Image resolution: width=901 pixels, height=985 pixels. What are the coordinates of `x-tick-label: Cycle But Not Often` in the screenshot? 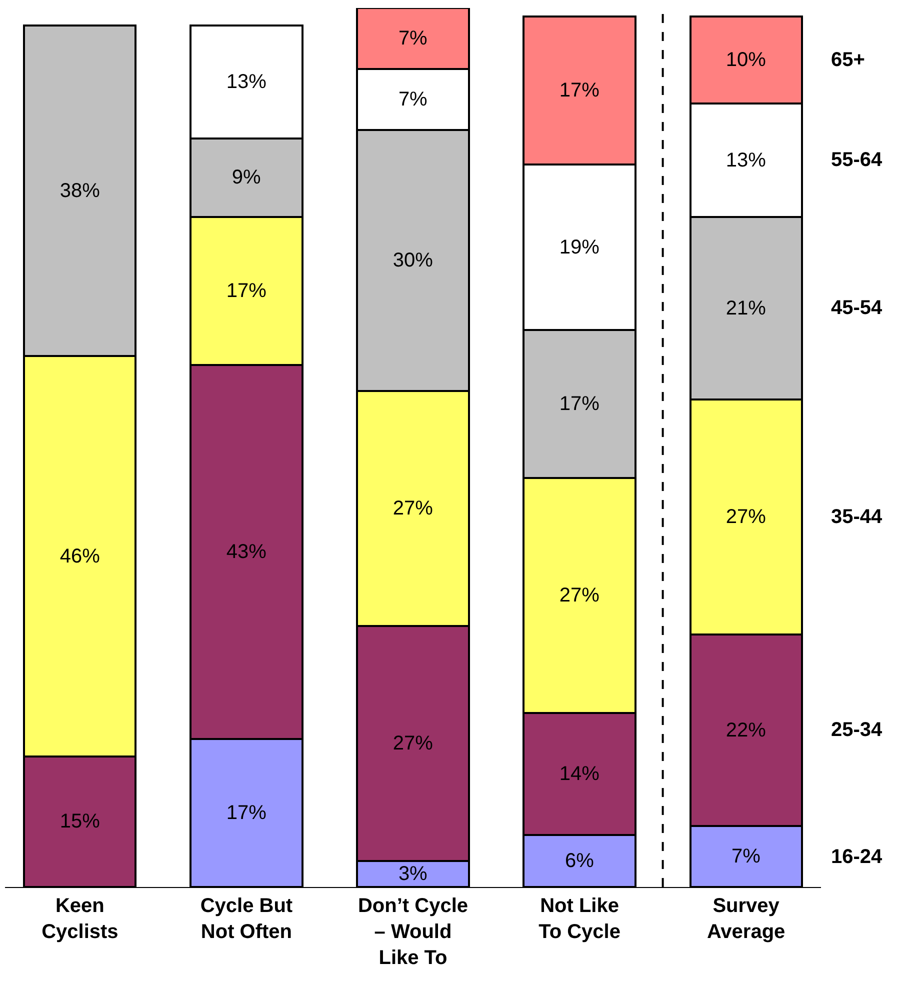 It's located at (246, 919).